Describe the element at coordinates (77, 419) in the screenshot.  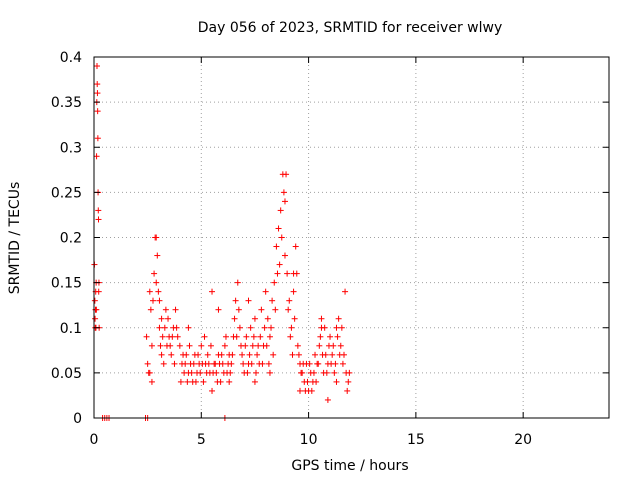
I see `y-tick-label: 0` at that location.